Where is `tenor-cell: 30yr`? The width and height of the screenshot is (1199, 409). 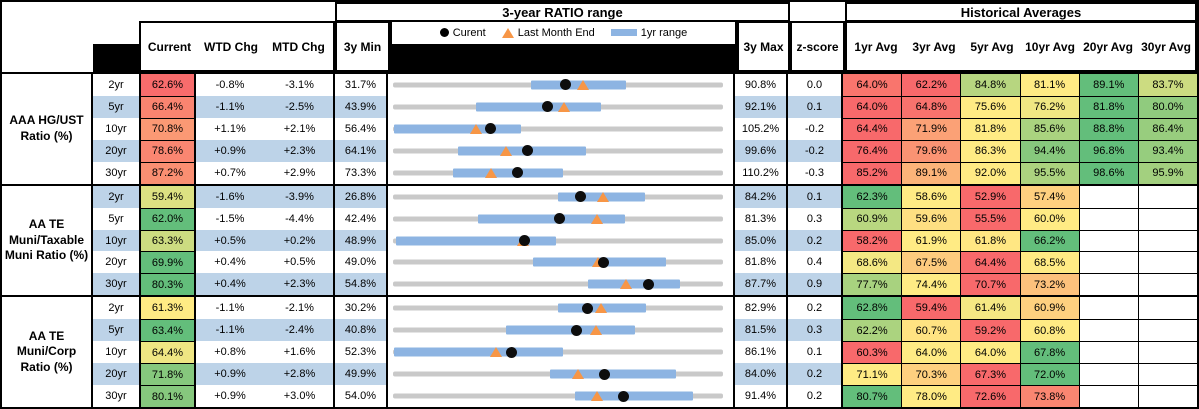
tenor-cell: 30yr is located at coordinates (116, 284).